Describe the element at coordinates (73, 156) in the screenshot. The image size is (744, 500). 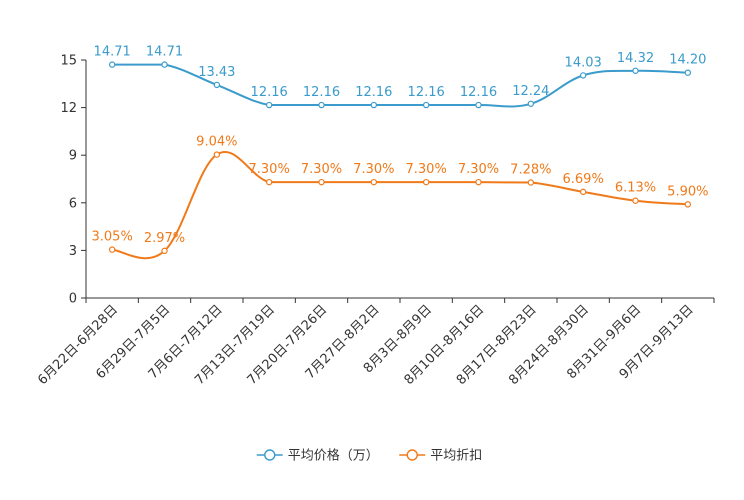
I see `y-tick-label: 9` at that location.